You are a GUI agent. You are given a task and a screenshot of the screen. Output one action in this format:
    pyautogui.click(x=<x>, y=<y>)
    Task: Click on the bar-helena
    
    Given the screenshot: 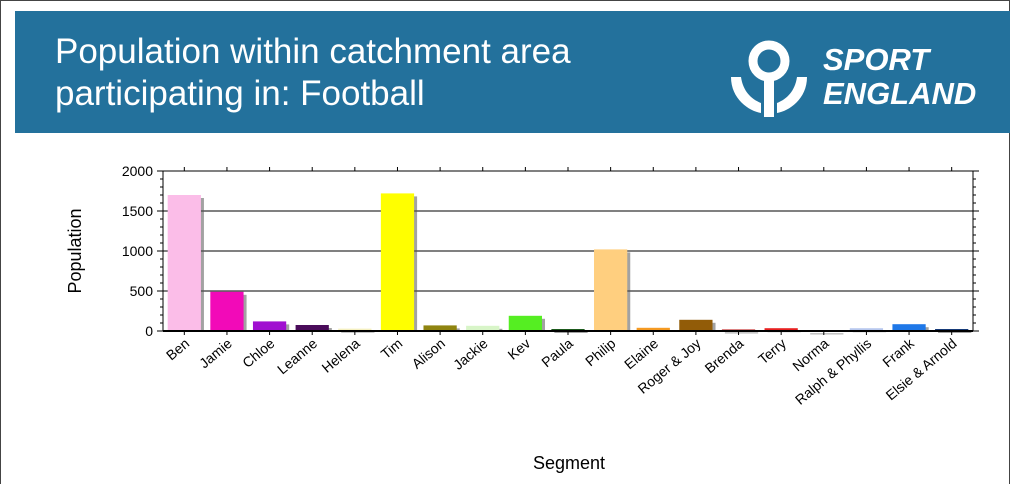 What is the action you would take?
    pyautogui.click(x=355, y=329)
    